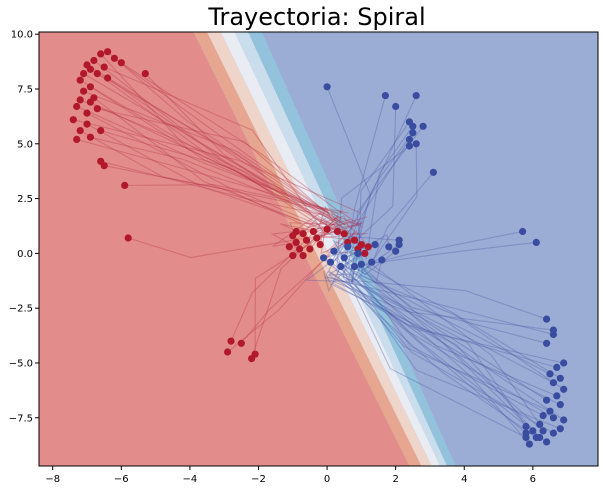 This screenshot has height=491, width=603. Describe the element at coordinates (21, 363) in the screenshot. I see `y-tick-label: −5.0` at that location.